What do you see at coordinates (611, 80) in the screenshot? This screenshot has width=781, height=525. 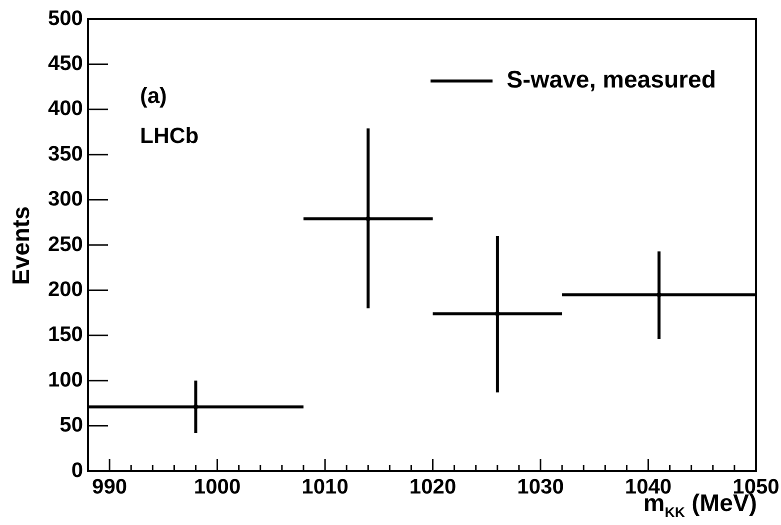 I see `legend-label: S-wave, measured` at bounding box center [611, 80].